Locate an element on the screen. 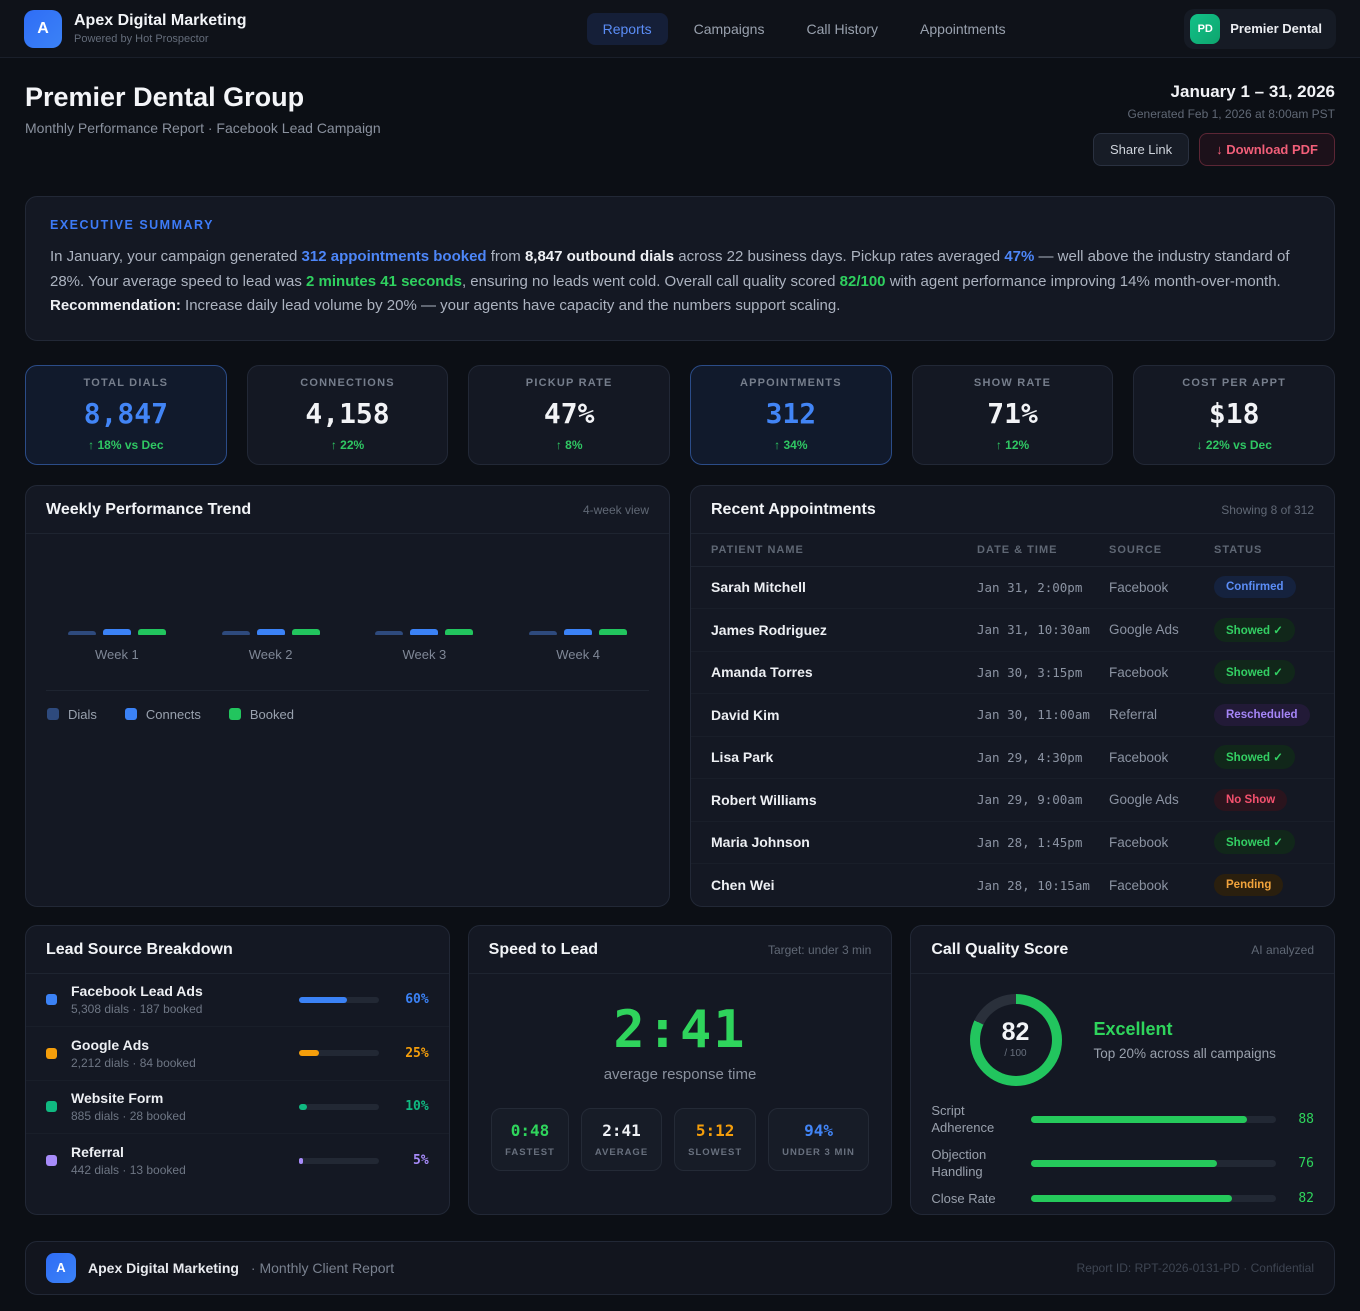 This screenshot has width=1360, height=1311. kpi-card-pickup-rate: PICKUP RATE 47% ↑ 8% is located at coordinates (569, 414).